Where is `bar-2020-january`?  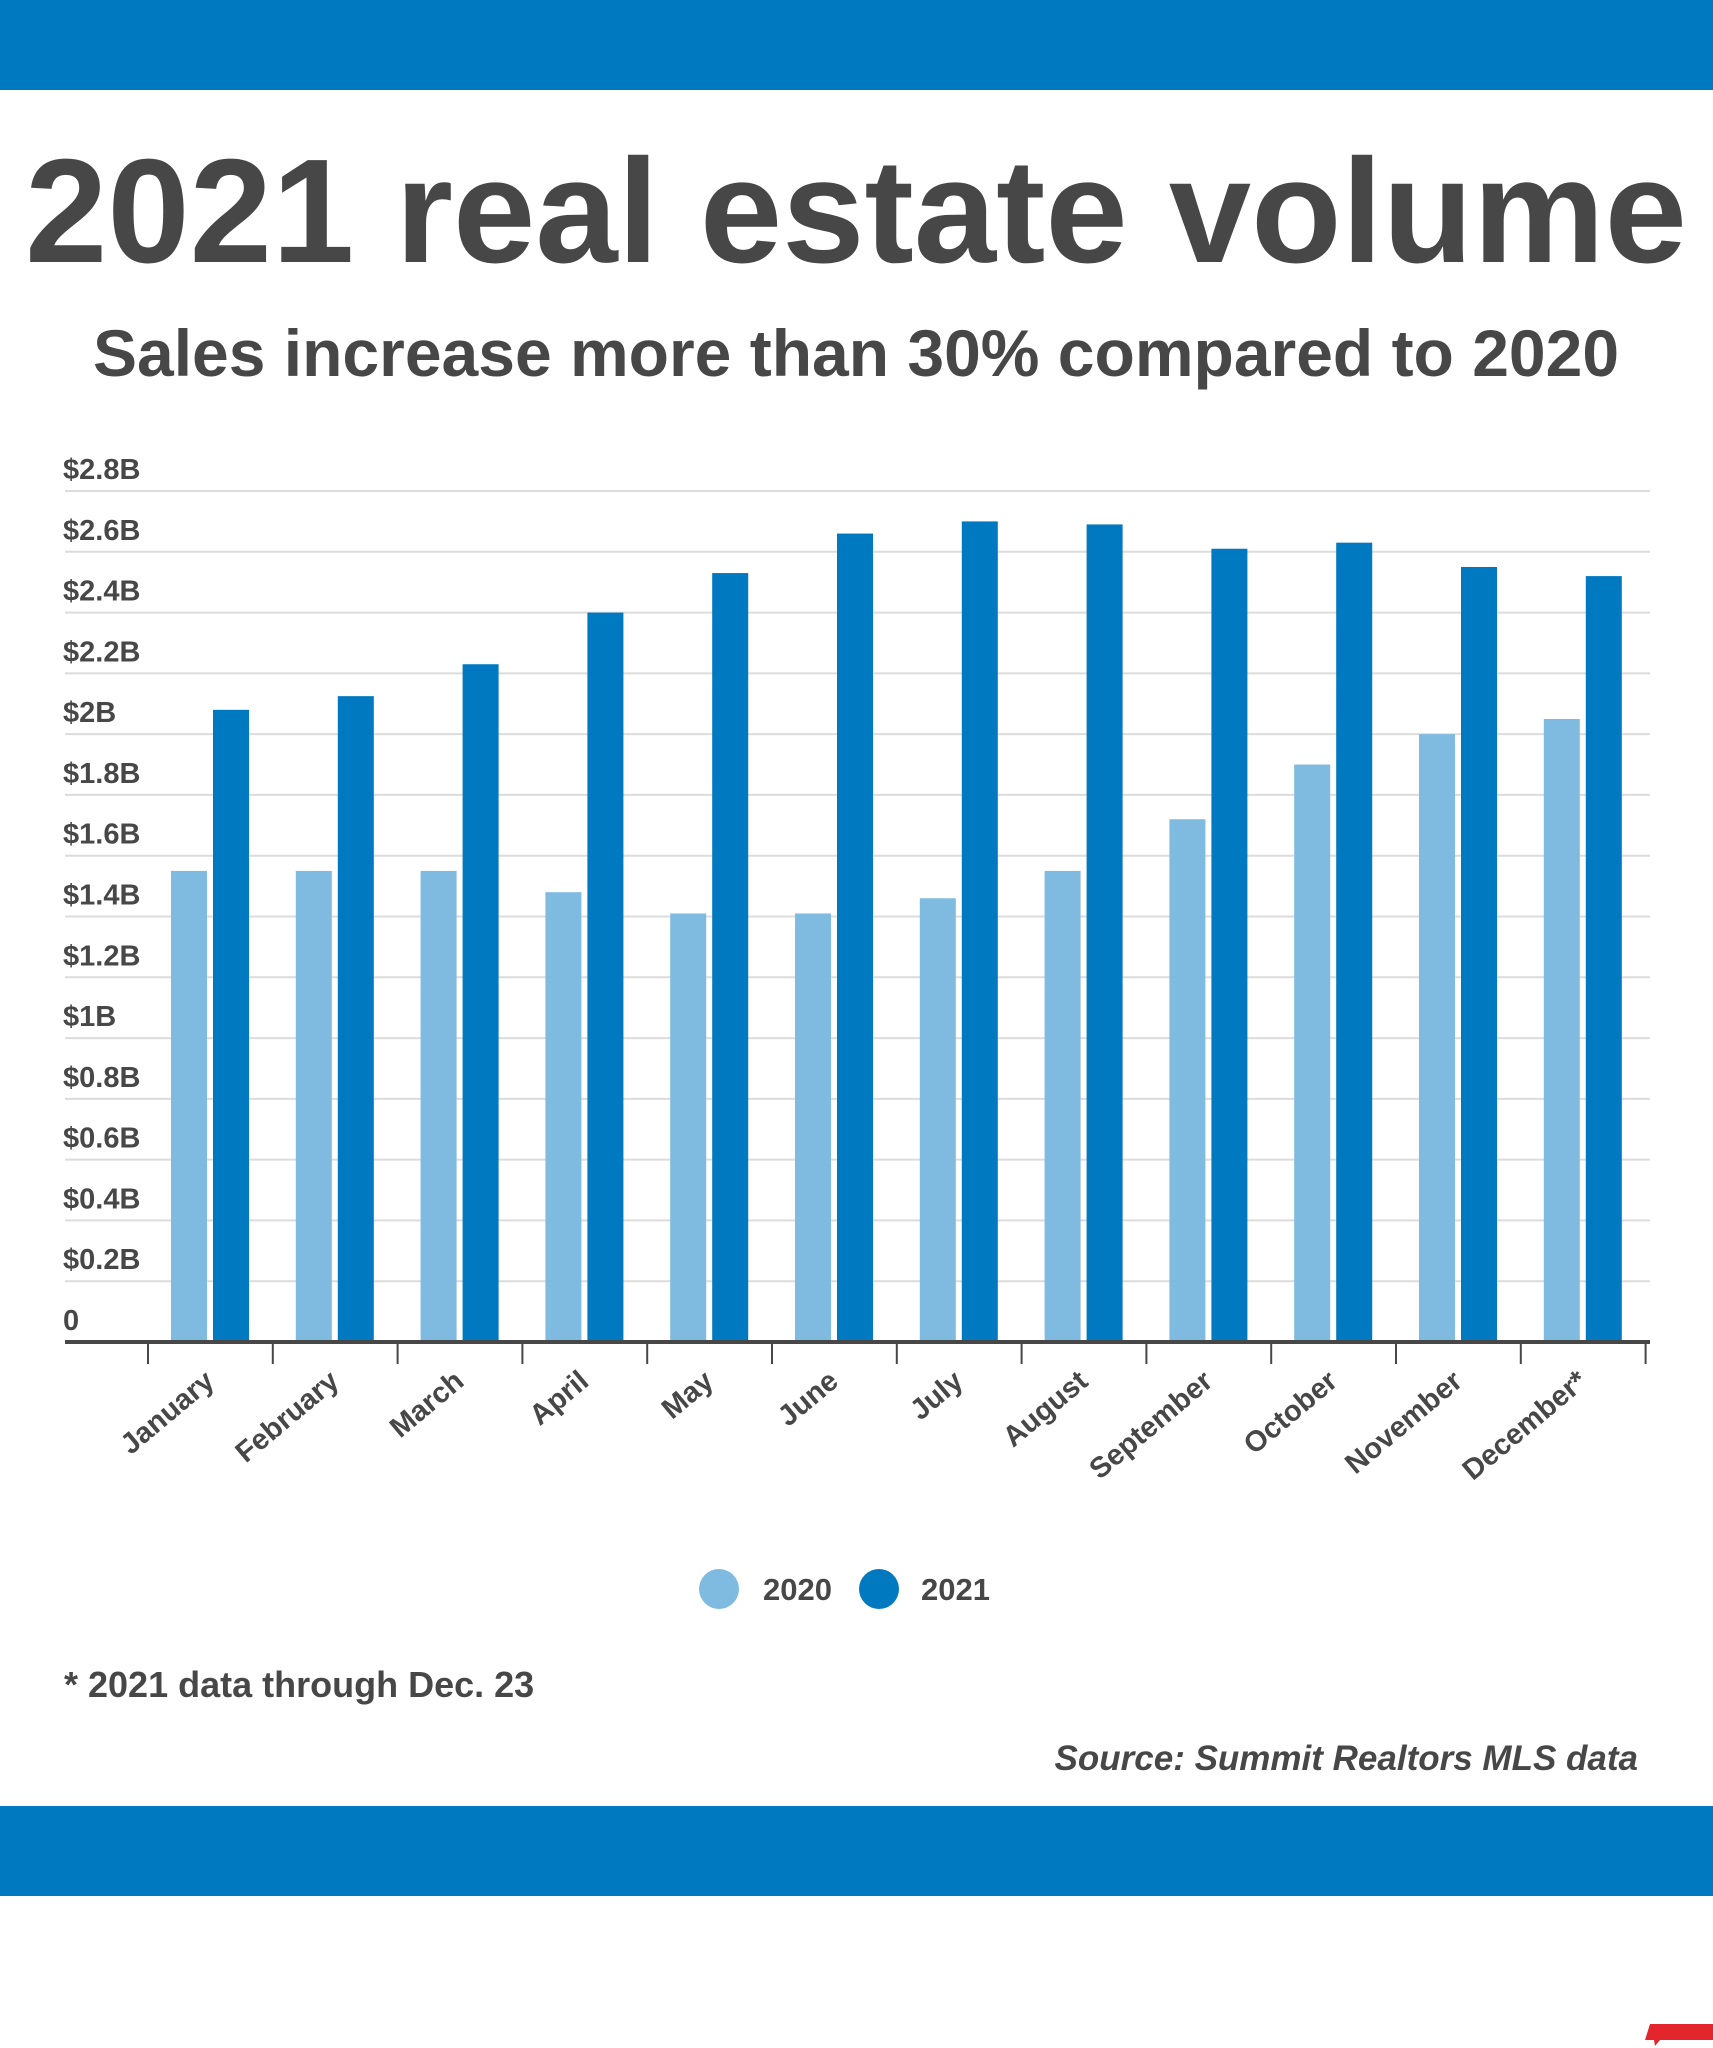 bar-2020-january is located at coordinates (189, 1106).